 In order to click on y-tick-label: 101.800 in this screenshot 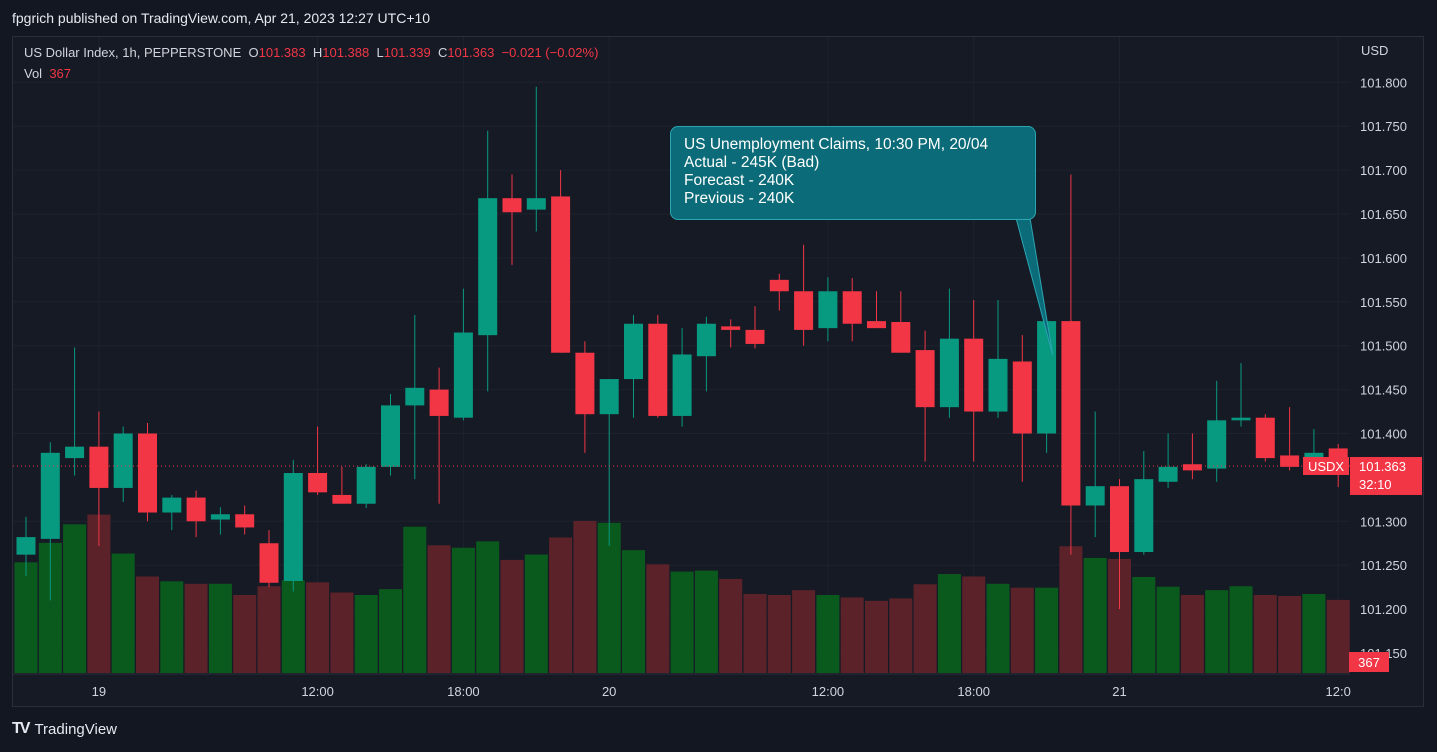, I will do `click(1383, 82)`.